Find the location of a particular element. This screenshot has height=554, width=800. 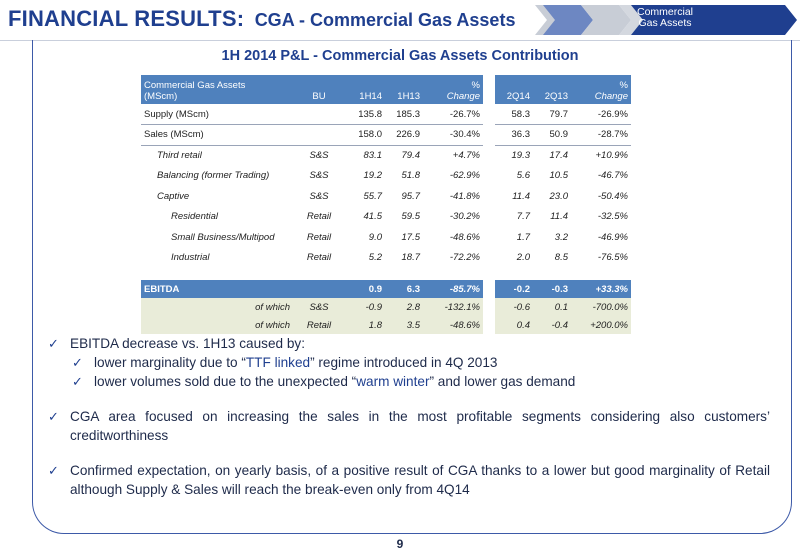

of-which-pct-h: -132.1% is located at coordinates (453, 307).